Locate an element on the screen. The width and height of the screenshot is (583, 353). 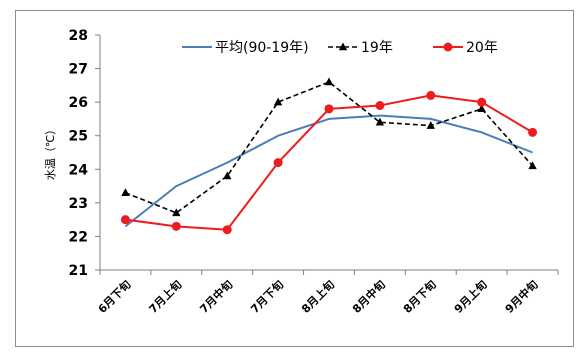
y-tick-label: 28 is located at coordinates (78, 36).